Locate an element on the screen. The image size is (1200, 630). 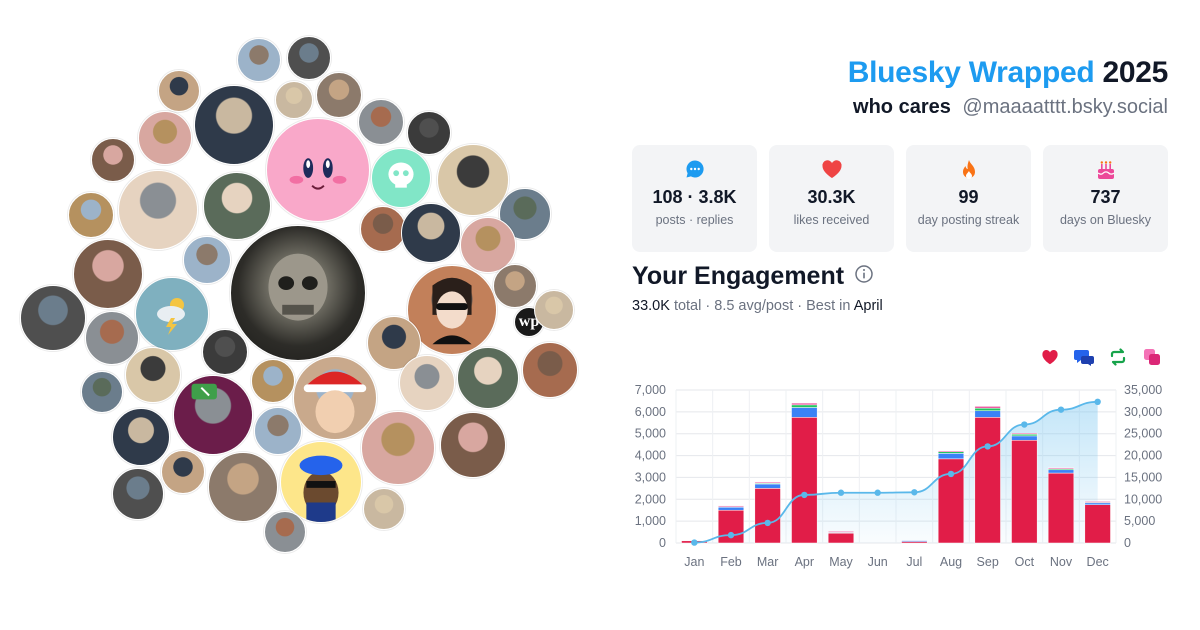
y-tick-label: 4,000 is located at coordinates (650, 456).